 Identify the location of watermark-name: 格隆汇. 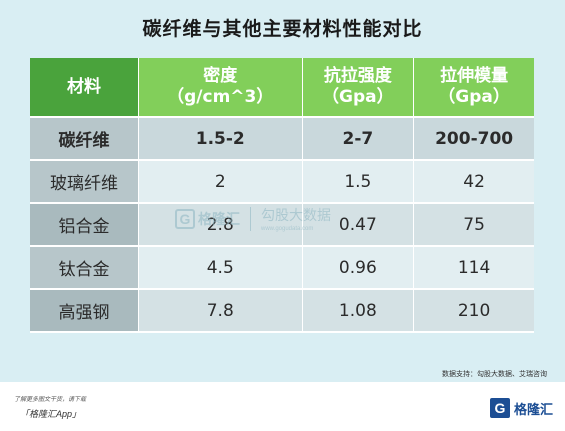
(219, 218).